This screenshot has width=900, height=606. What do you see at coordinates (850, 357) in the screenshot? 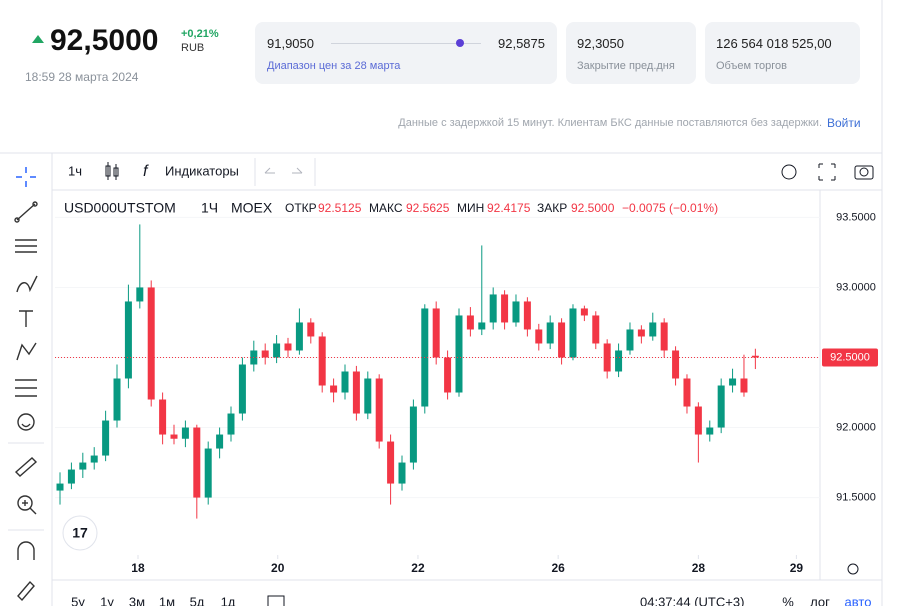
I see `last-price-label: 92.5000` at bounding box center [850, 357].